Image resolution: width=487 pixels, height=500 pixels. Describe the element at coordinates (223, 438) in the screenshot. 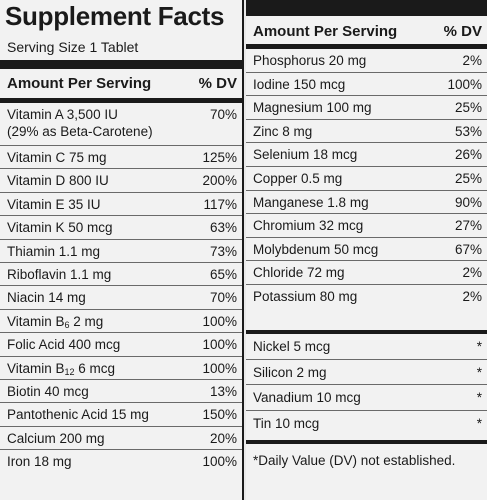

I see `daily-value: 20%` at that location.